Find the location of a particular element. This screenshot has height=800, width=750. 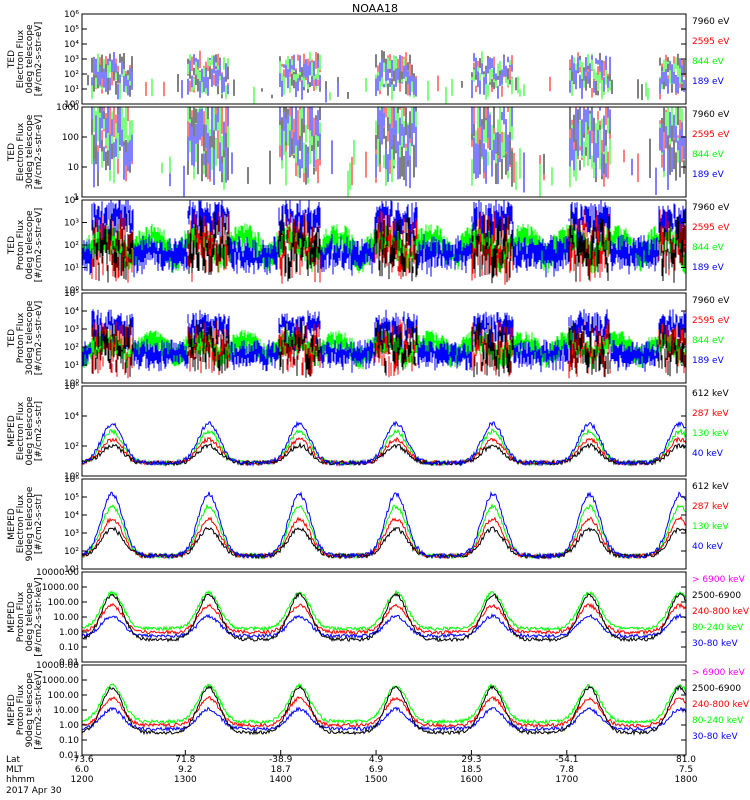

legend-ted-e-0-1: 2595 eV is located at coordinates (711, 42).